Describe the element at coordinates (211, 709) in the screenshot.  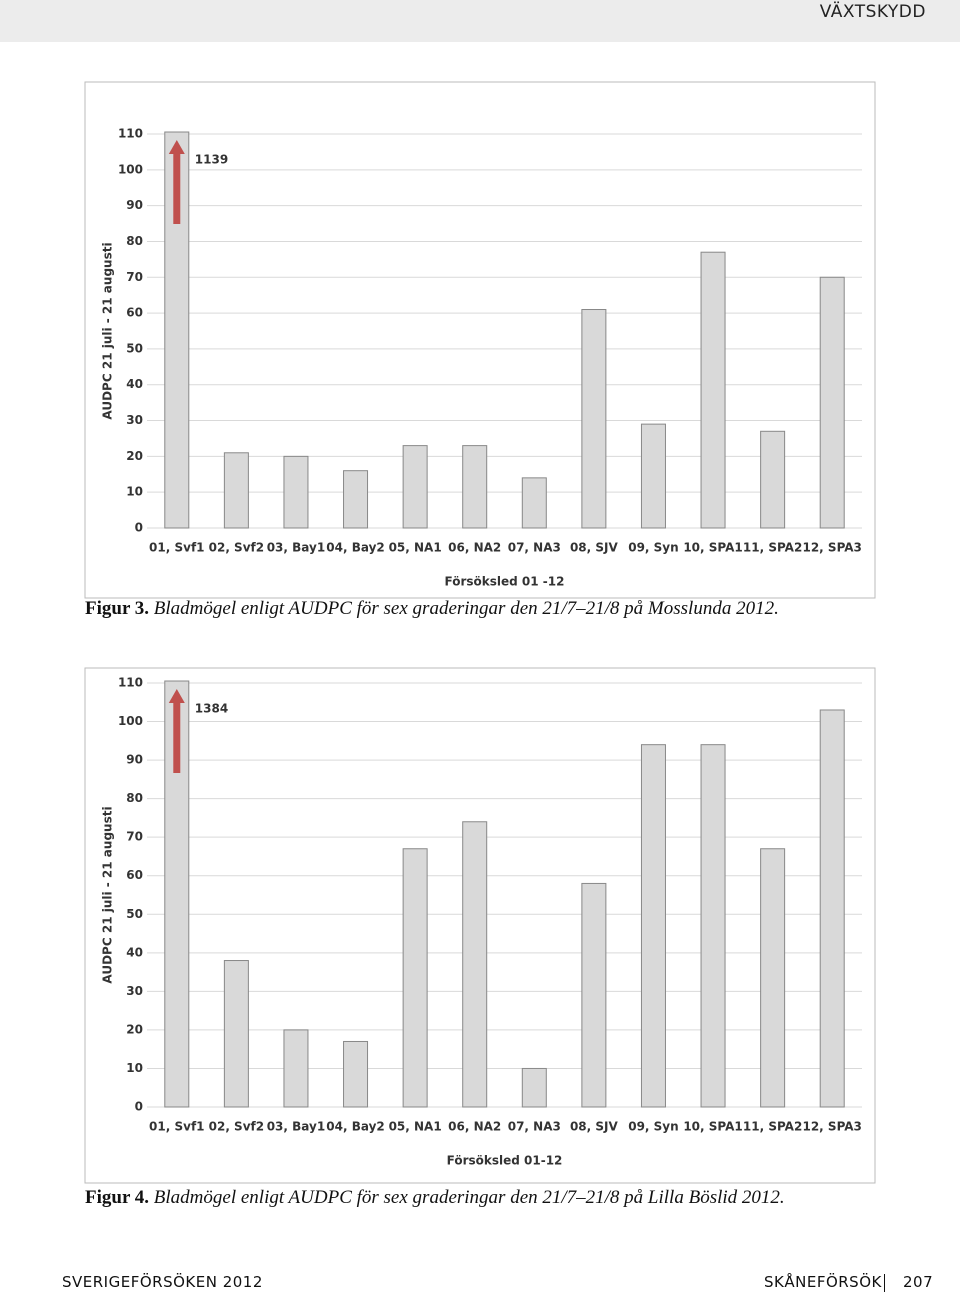
I see `value-label: 1384` at that location.